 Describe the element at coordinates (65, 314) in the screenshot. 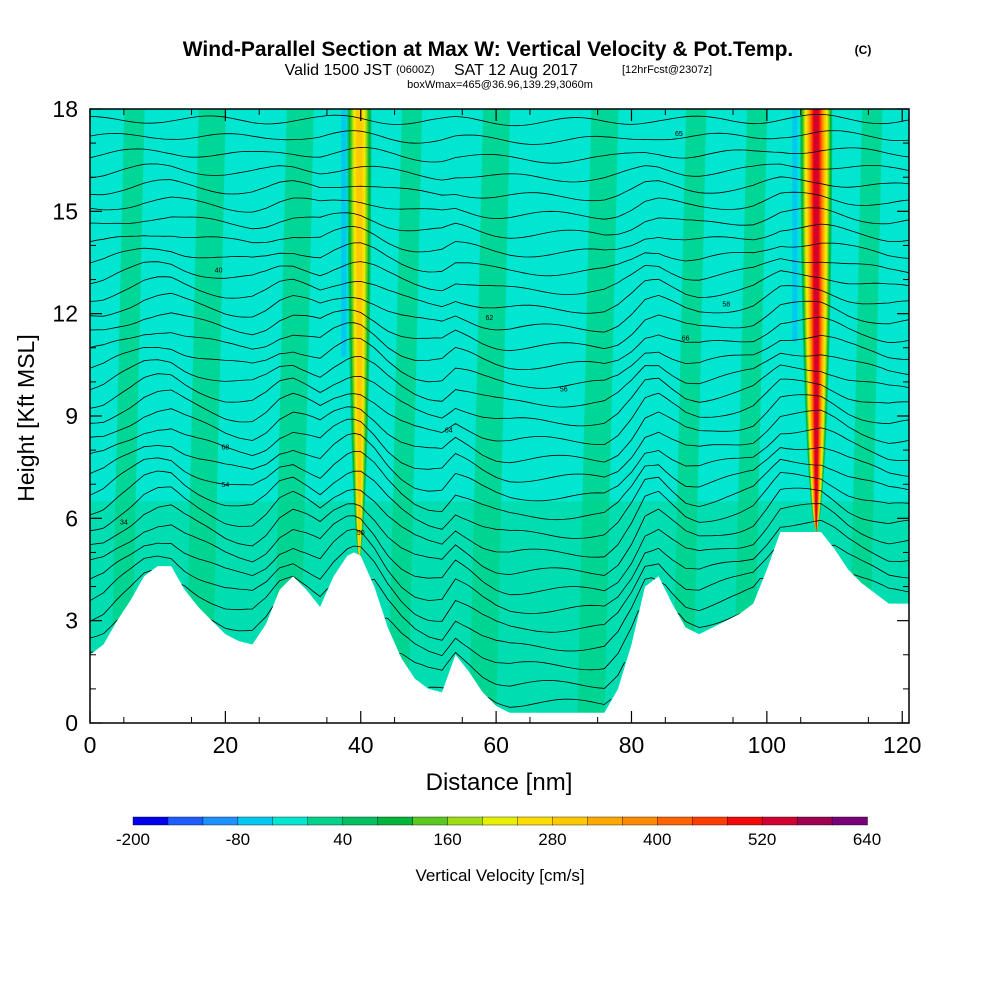

I see `y-tick-label: 12` at that location.